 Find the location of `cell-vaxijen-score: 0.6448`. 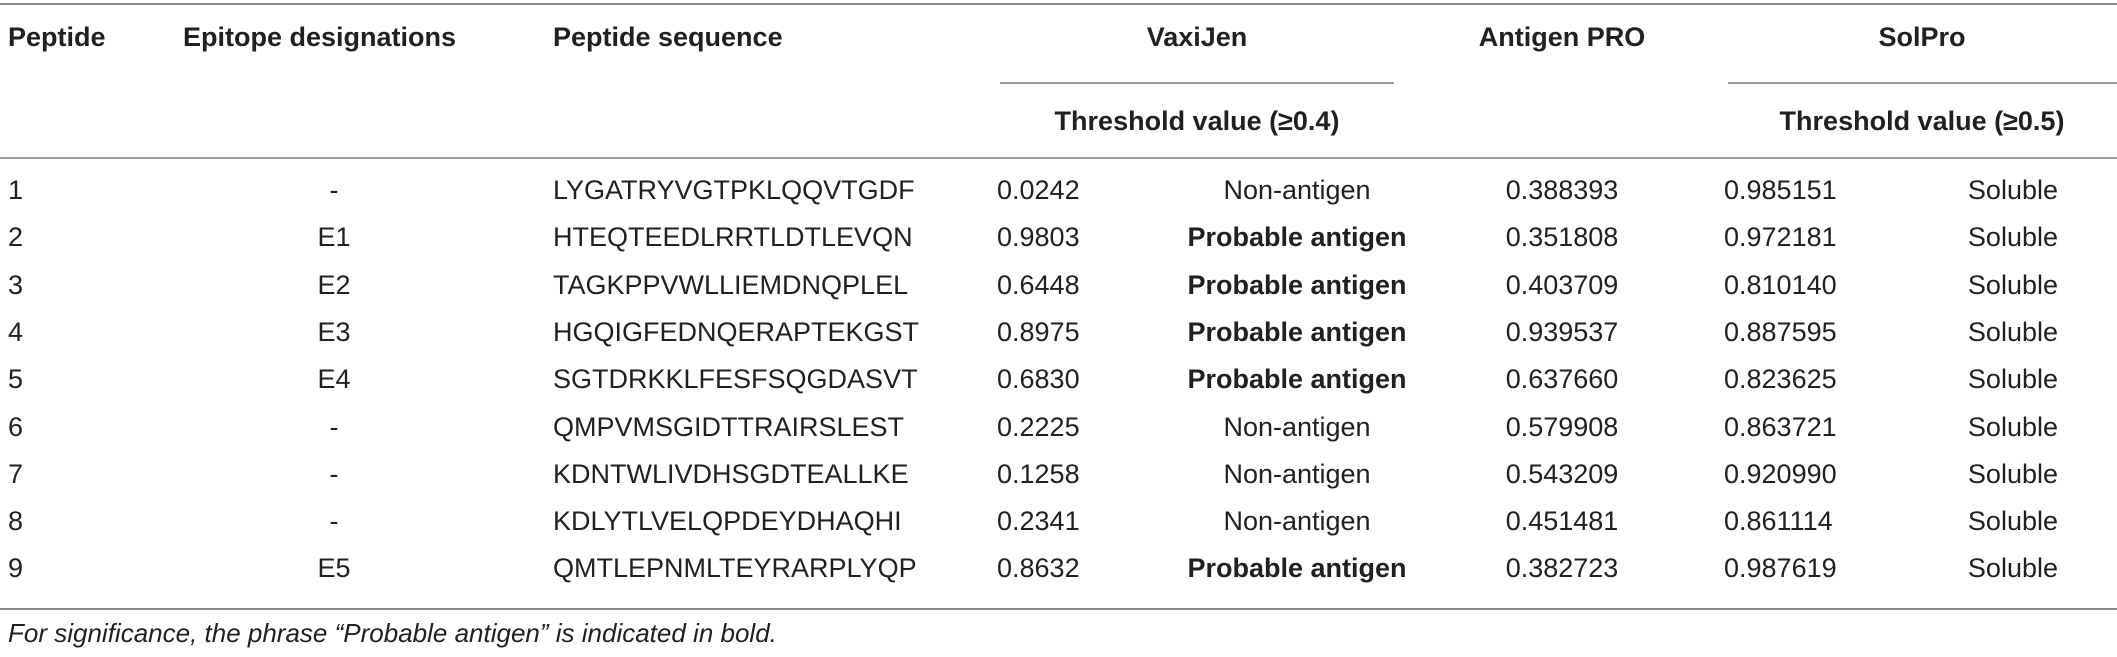

cell-vaxijen-score: 0.6448 is located at coordinates (1038, 284).